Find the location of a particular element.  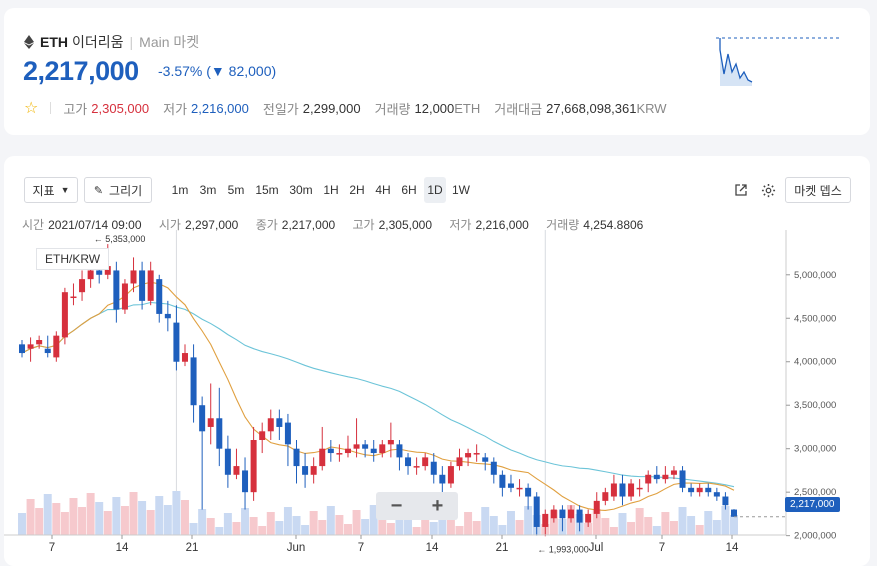

zoom-in-button: + is located at coordinates (437, 505).